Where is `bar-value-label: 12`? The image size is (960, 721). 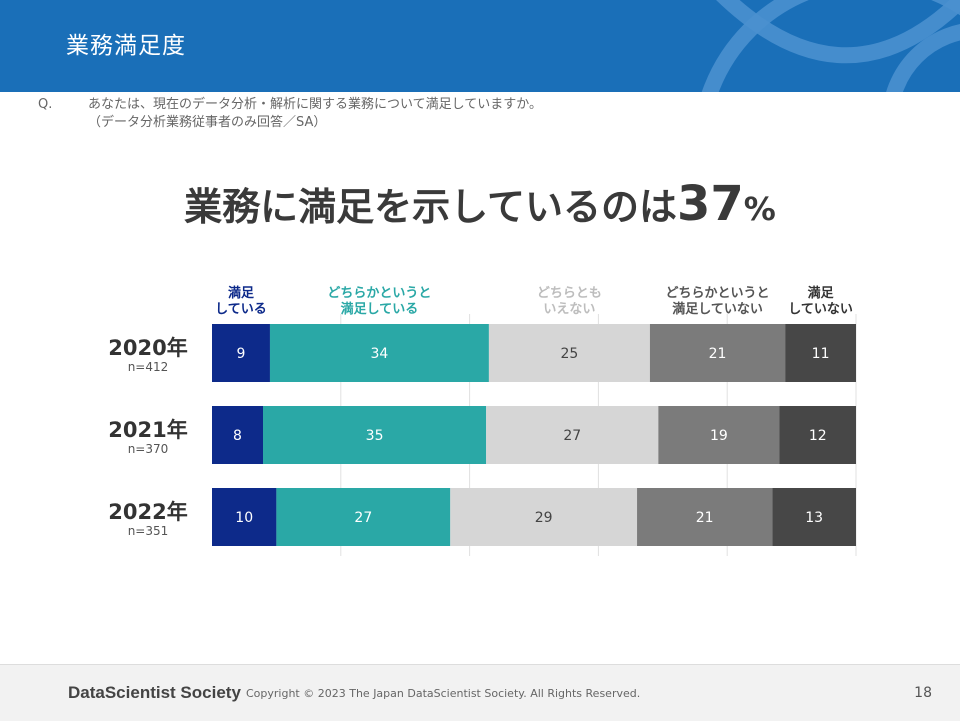
bar-value-label: 12 is located at coordinates (818, 436).